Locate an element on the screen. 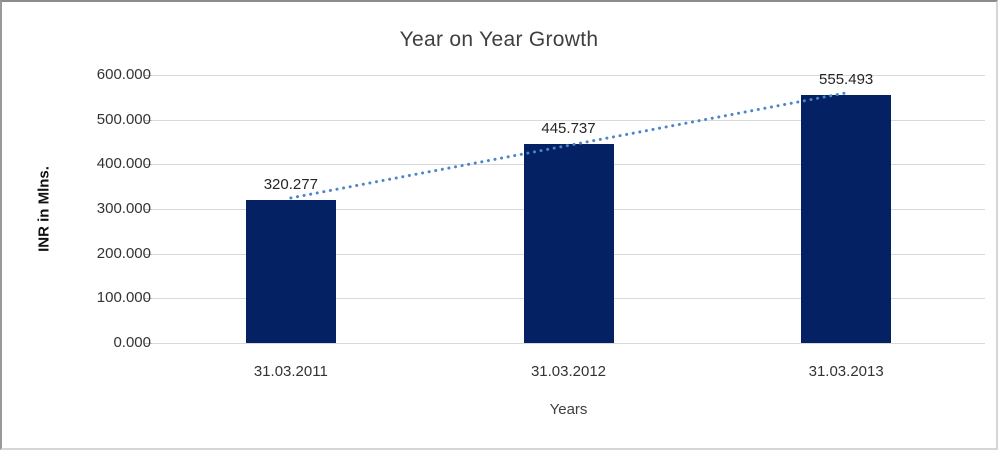  y-tick-label: 400.000 is located at coordinates (123, 164).